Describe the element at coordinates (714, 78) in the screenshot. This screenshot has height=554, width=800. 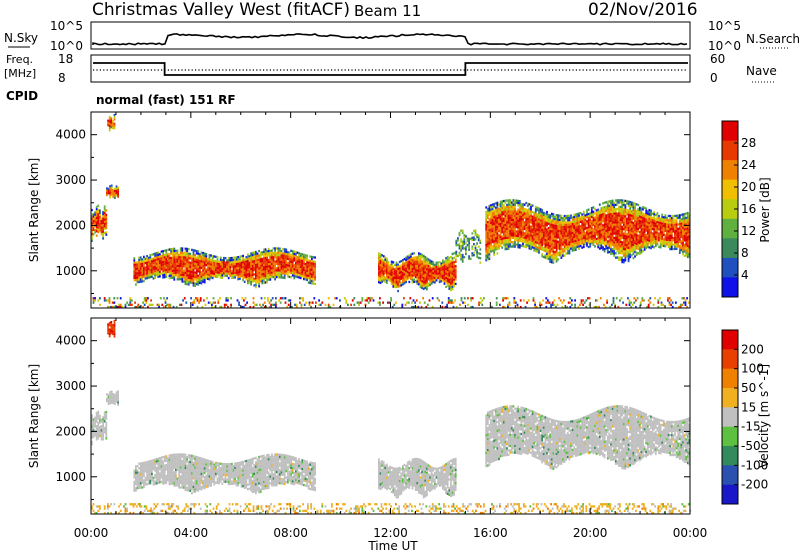
I see `nave-tick-bottom: 0` at that location.